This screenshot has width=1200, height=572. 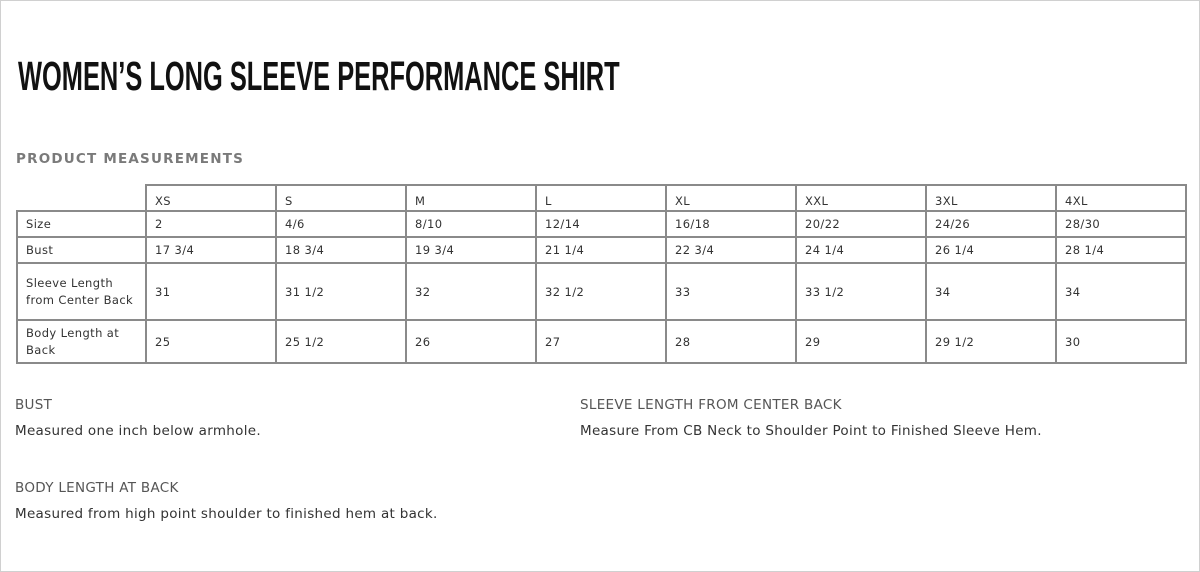 What do you see at coordinates (1121, 250) in the screenshot?
I see `table-cell: 28 1/4` at bounding box center [1121, 250].